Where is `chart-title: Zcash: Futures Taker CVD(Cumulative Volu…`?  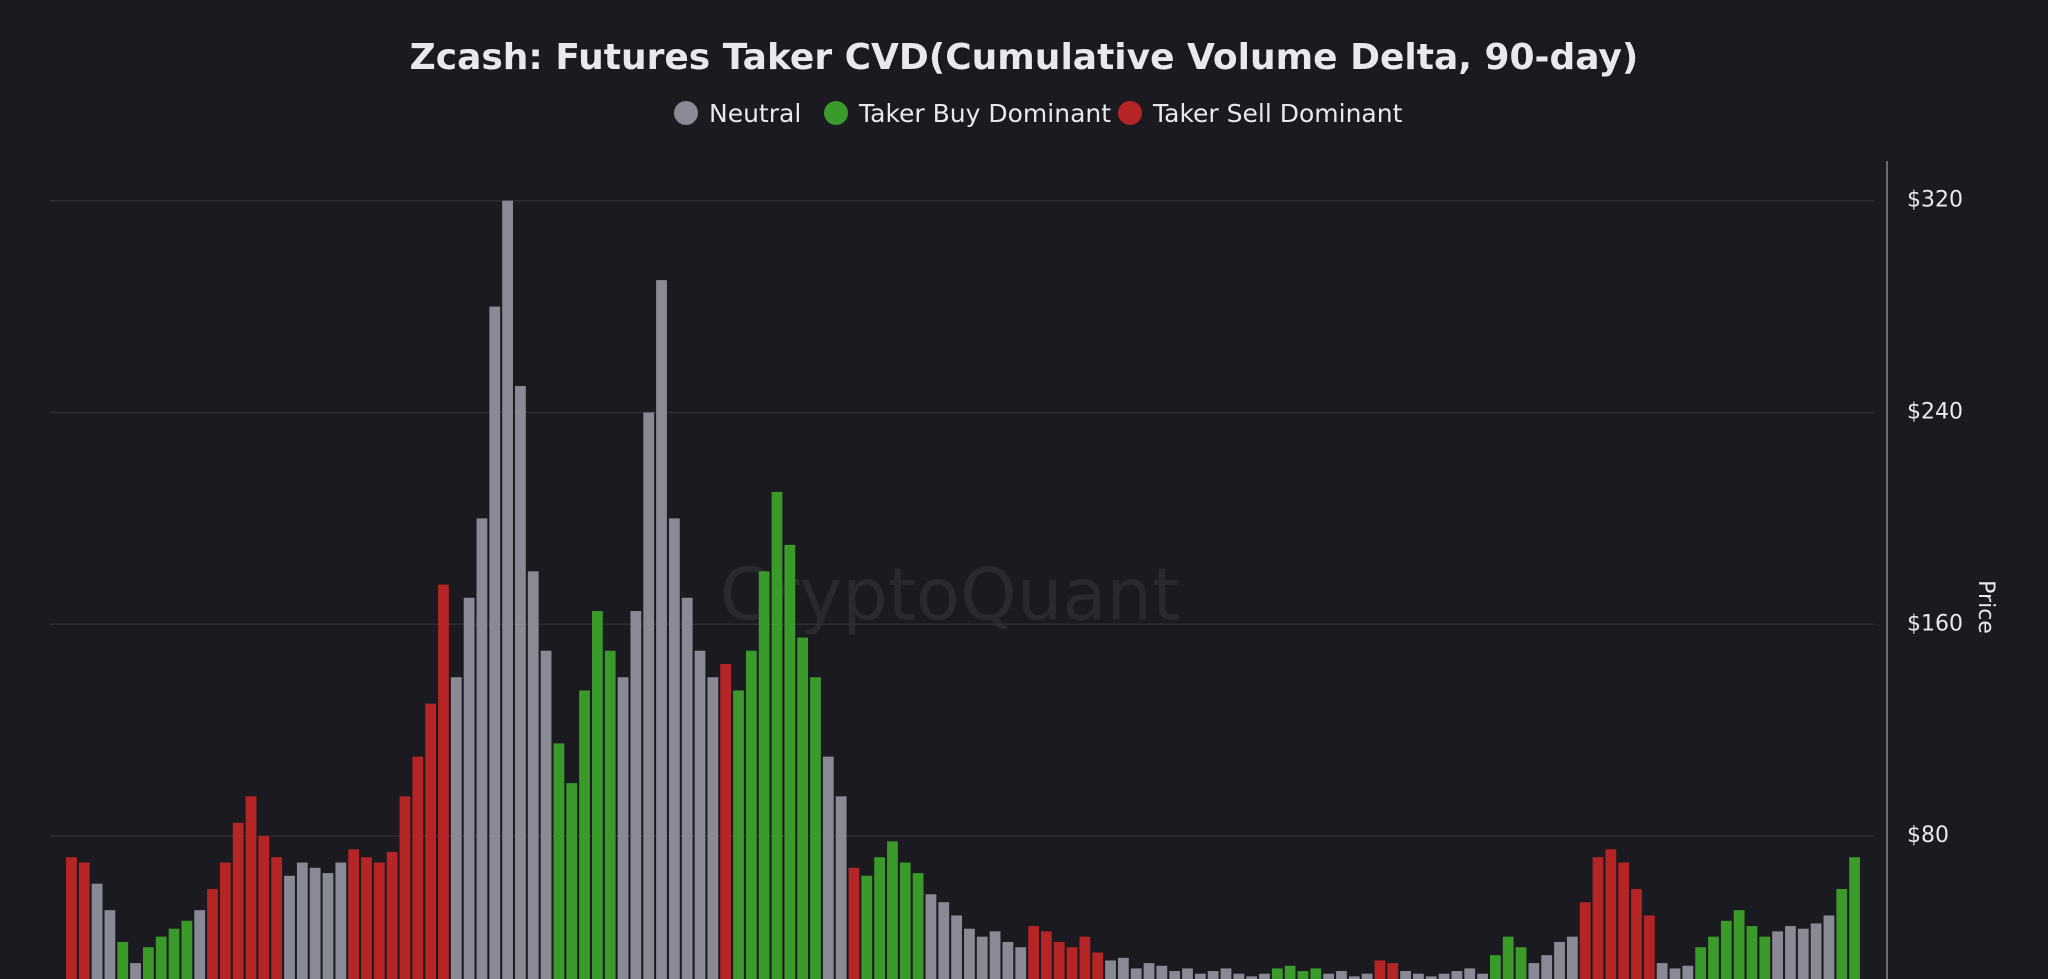 chart-title: Zcash: Futures Taker CVD(Cumulative Volu… is located at coordinates (1024, 57).